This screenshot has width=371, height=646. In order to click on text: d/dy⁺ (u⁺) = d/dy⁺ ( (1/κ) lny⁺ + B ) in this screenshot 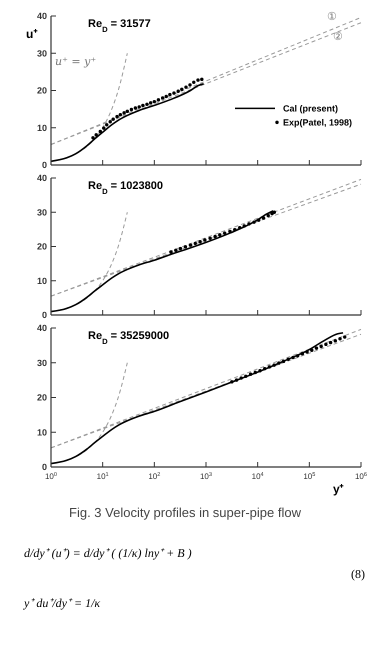, I will do `click(108, 553)`.